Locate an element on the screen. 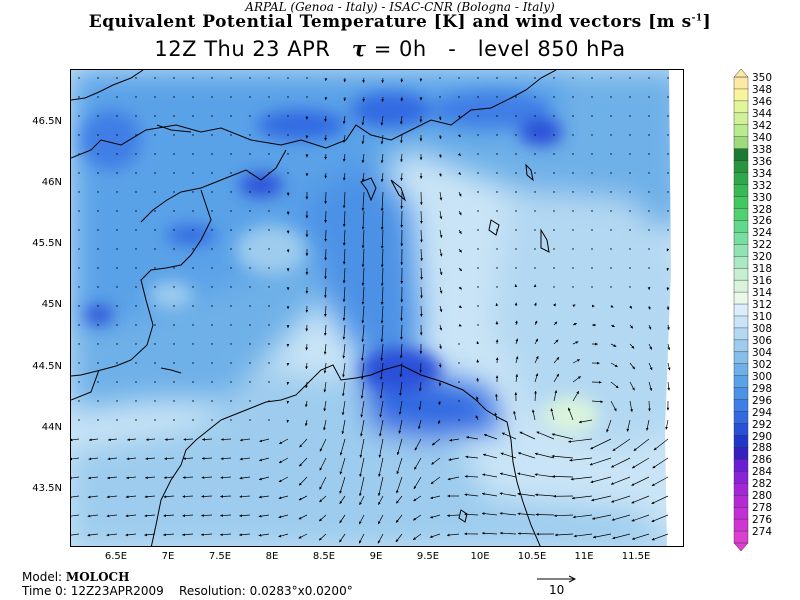 The width and height of the screenshot is (800, 600). colorbar-tick-label: 328 is located at coordinates (762, 209).